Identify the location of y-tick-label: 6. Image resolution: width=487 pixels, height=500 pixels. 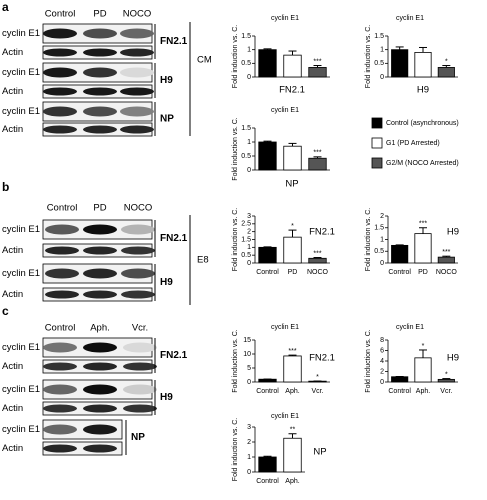
(382, 350).